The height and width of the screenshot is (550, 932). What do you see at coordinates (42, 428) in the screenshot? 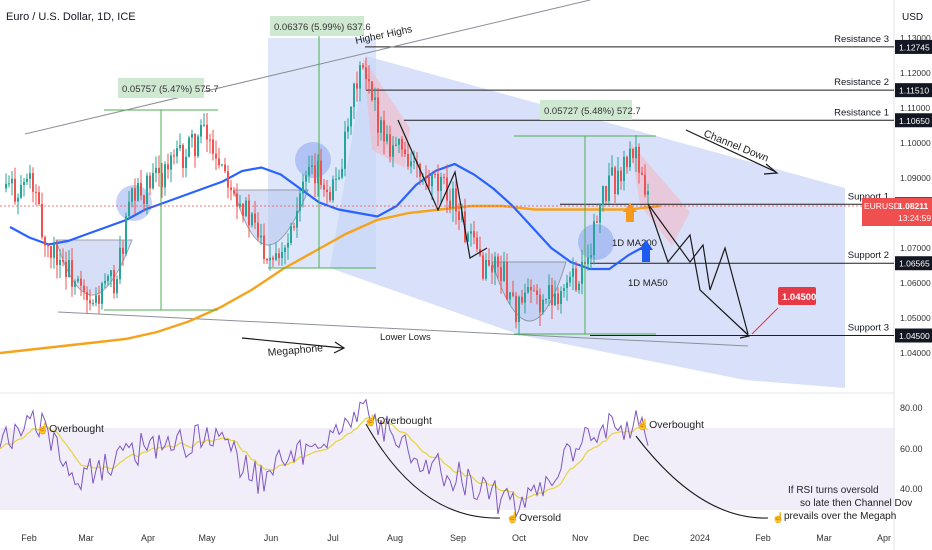
I see `overbought-icon-1: ☝` at bounding box center [42, 428].